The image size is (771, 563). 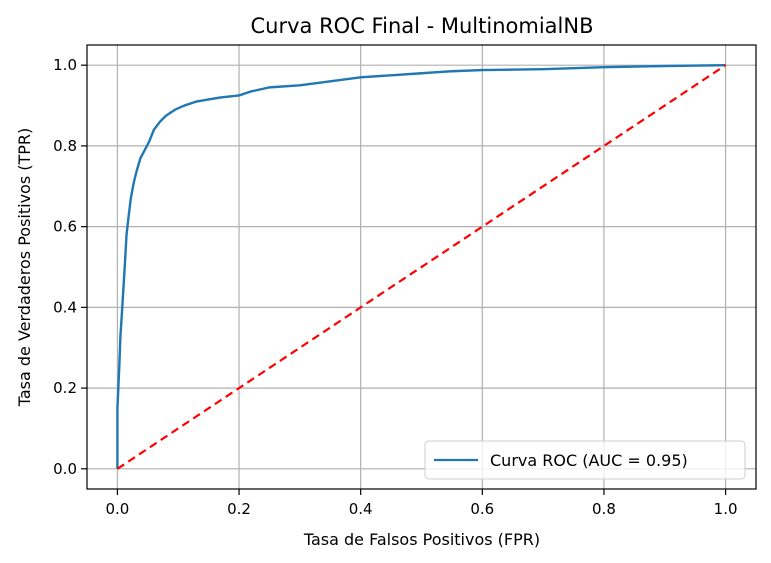 What do you see at coordinates (239, 509) in the screenshot?
I see `x-tick-label: 0.2` at bounding box center [239, 509].